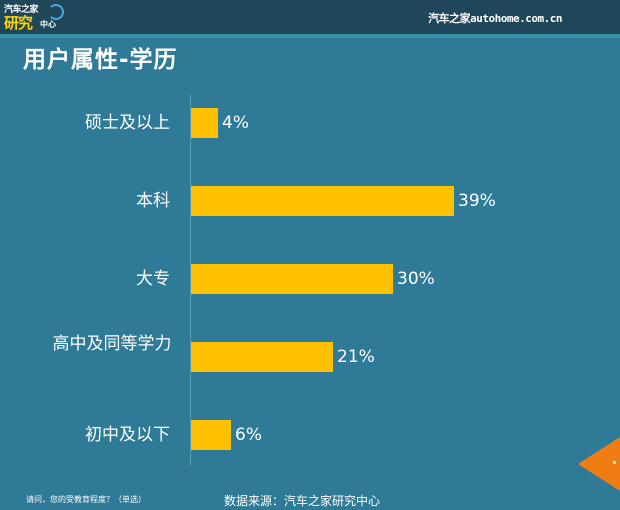 This screenshot has width=620, height=510. What do you see at coordinates (127, 123) in the screenshot?
I see `category-label: 硕士及以上` at bounding box center [127, 123].